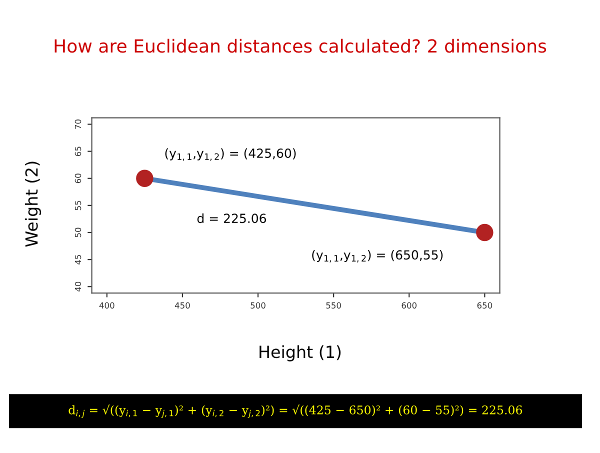 This screenshot has width=600, height=453. What do you see at coordinates (258, 305) in the screenshot?
I see `x-tick-label: 500` at bounding box center [258, 305].